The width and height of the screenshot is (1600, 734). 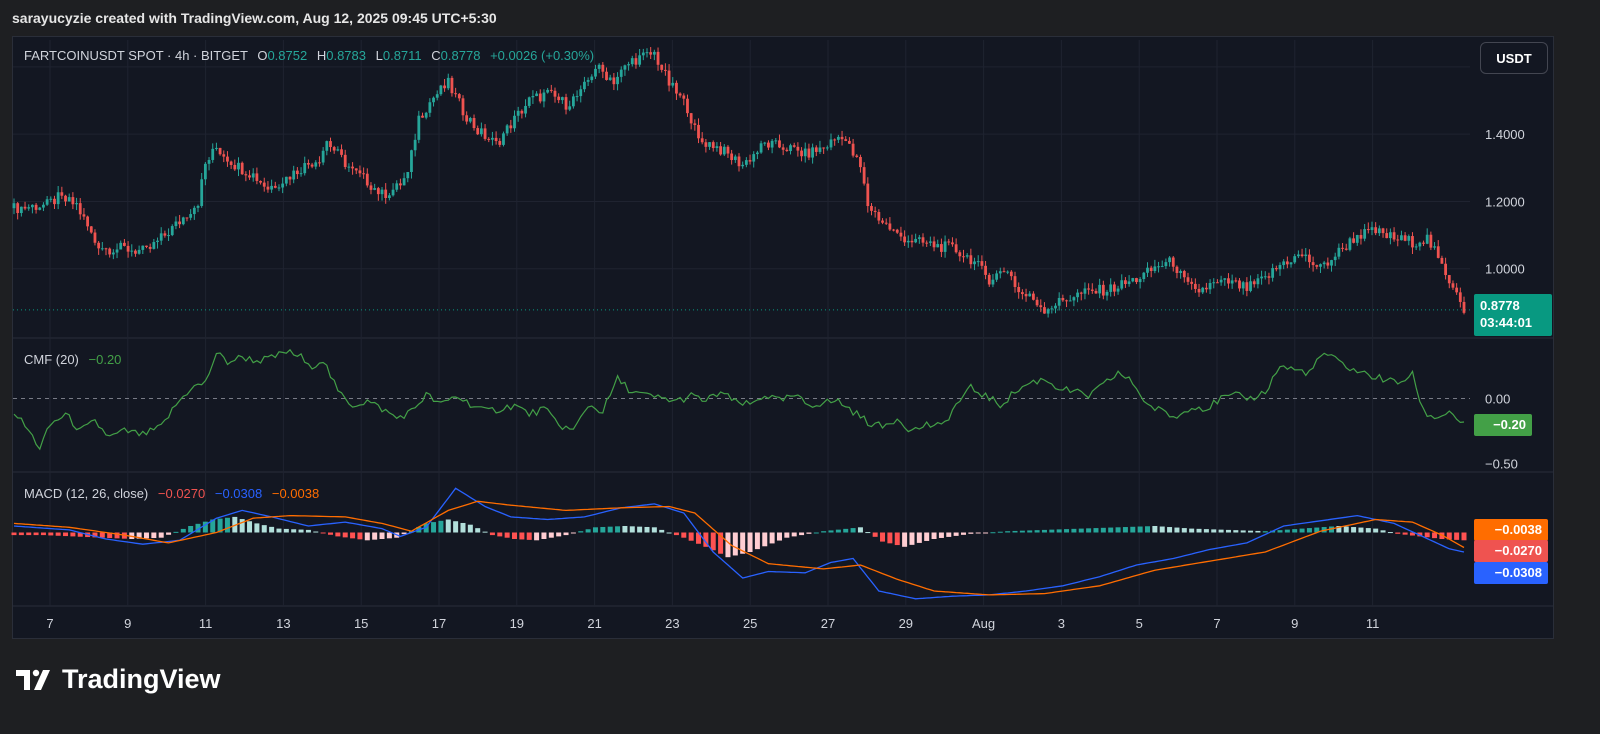 What do you see at coordinates (321, 55) in the screenshot?
I see `high-label: H` at bounding box center [321, 55].